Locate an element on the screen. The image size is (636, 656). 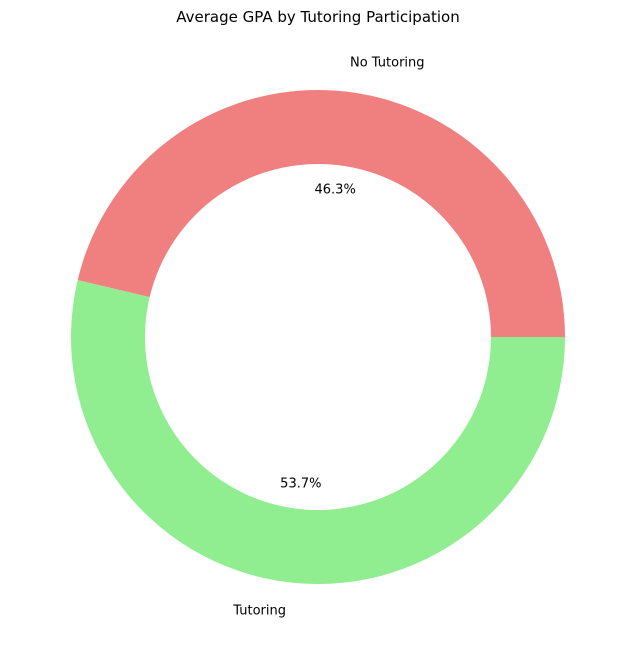
slice-label: No Tutoring is located at coordinates (387, 62).